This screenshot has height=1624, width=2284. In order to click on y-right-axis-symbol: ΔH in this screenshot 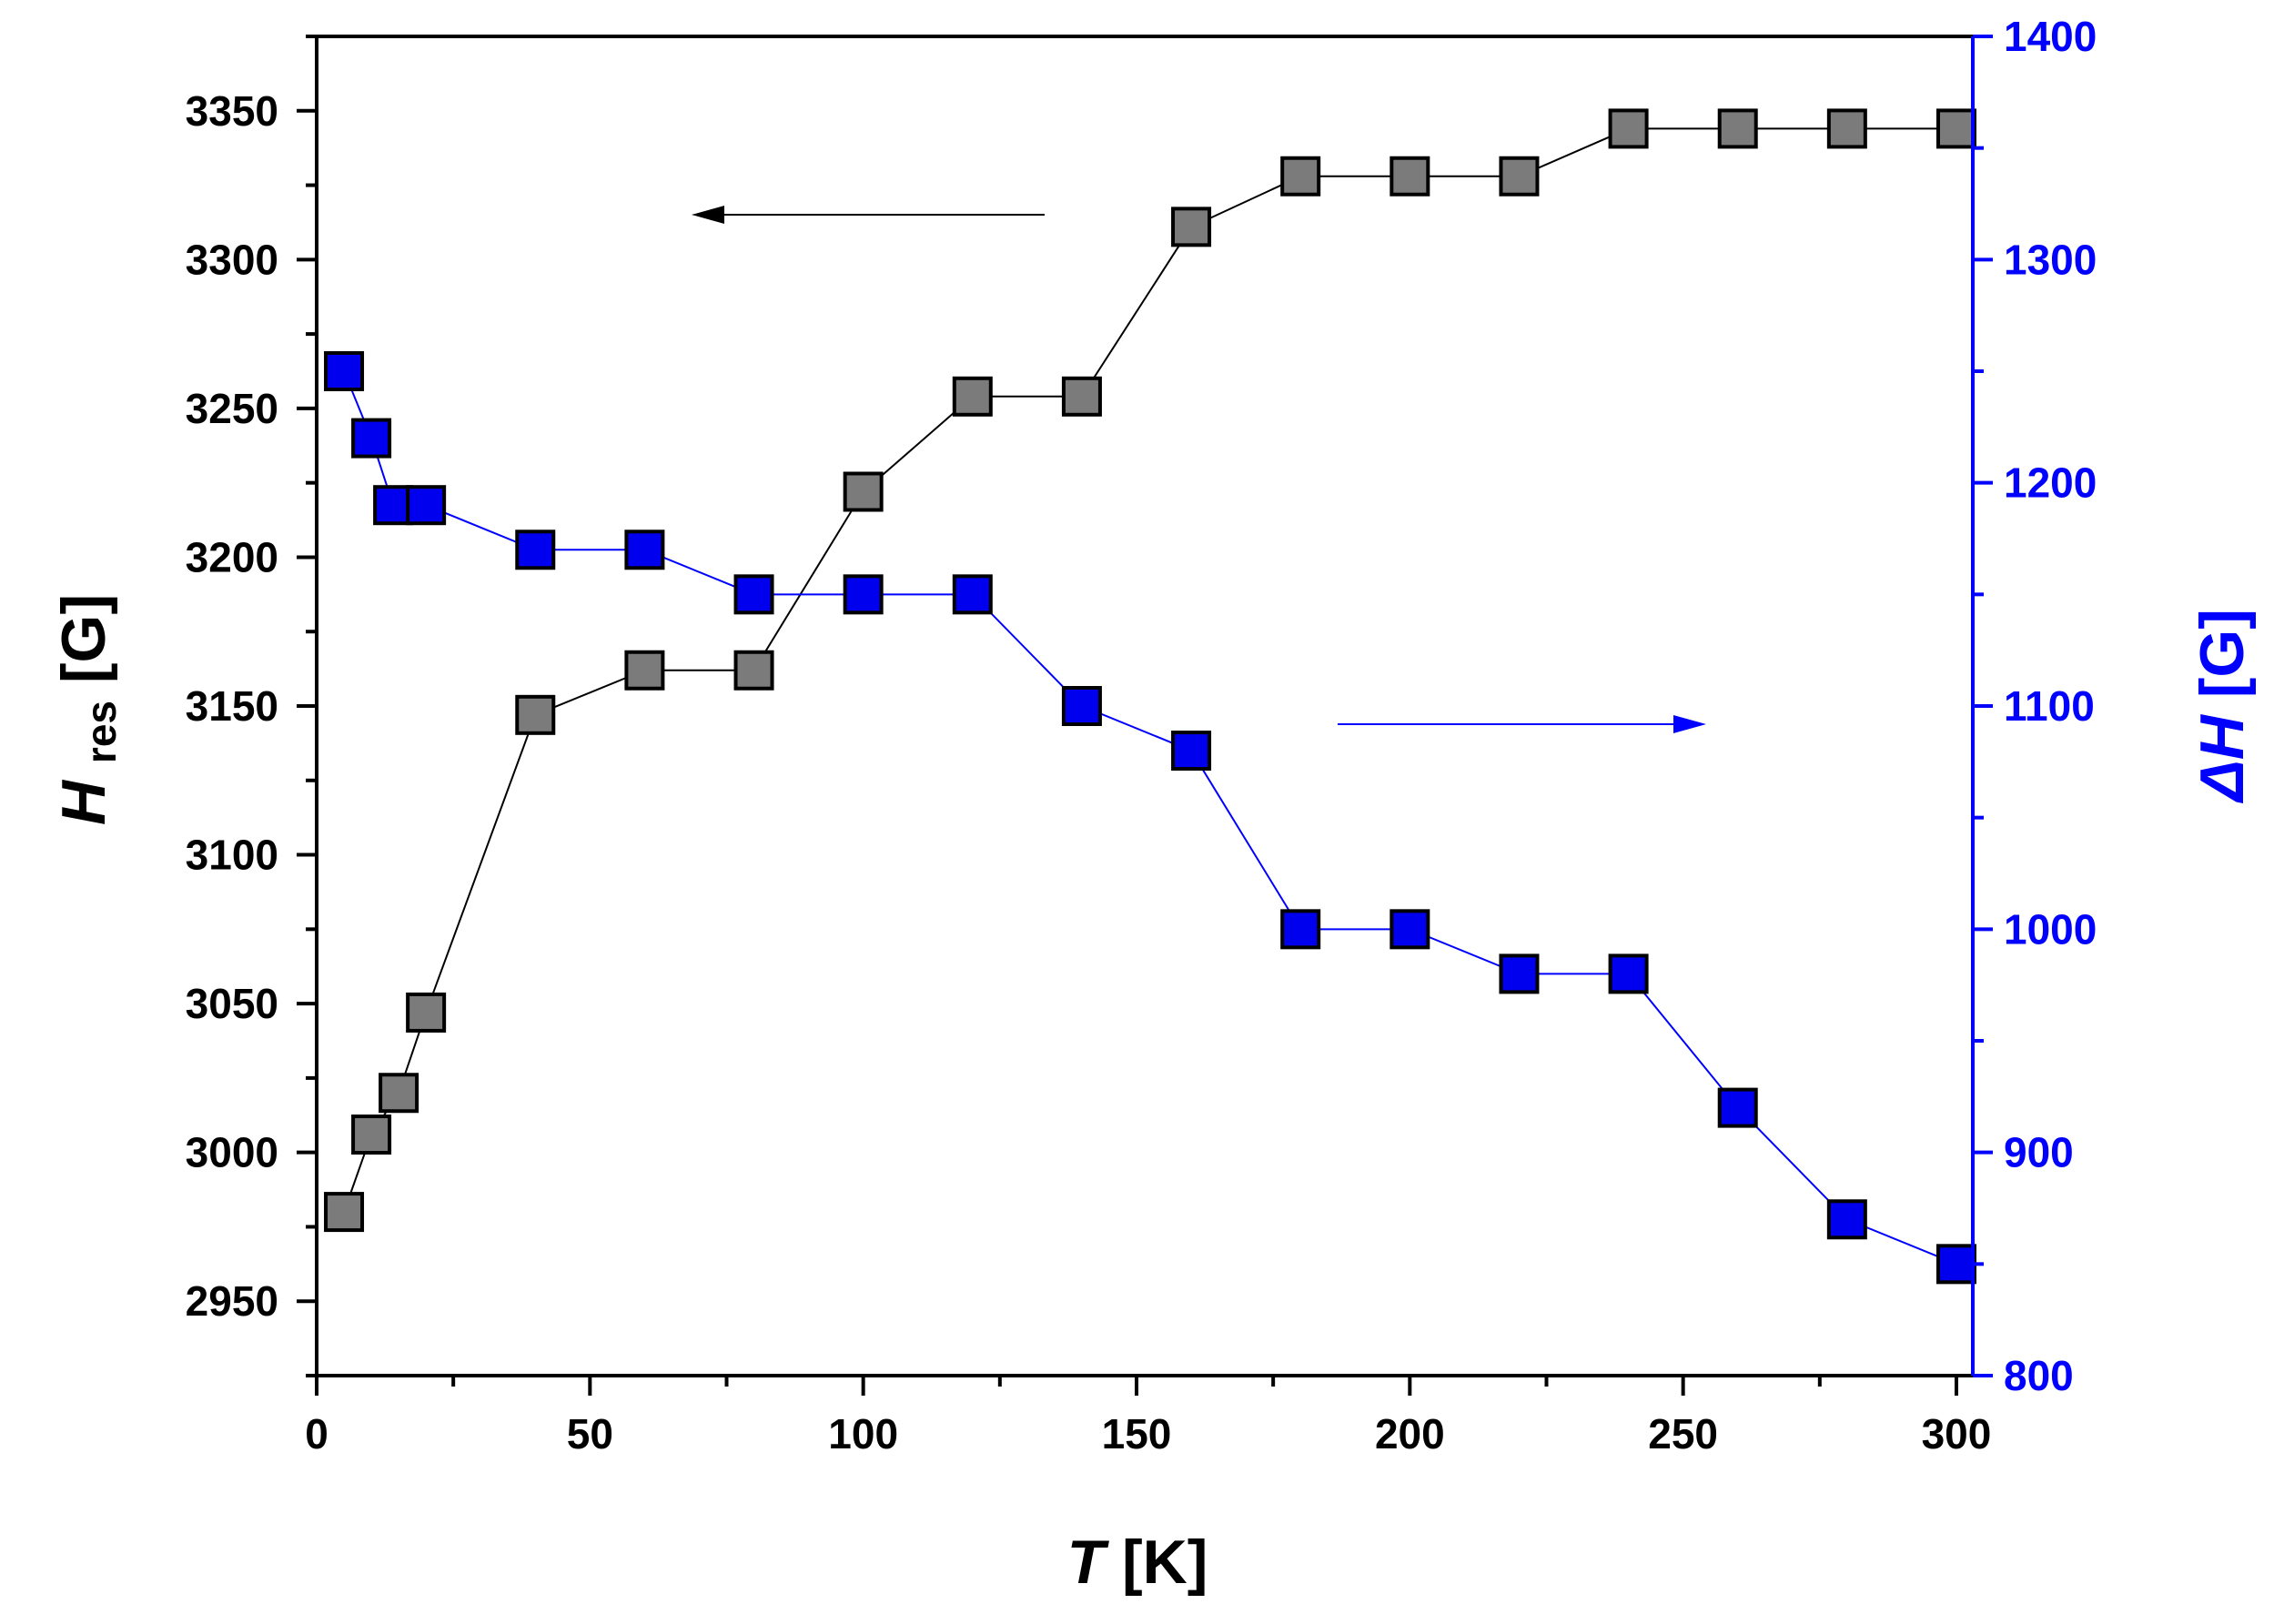, I will do `click(2222, 758)`.